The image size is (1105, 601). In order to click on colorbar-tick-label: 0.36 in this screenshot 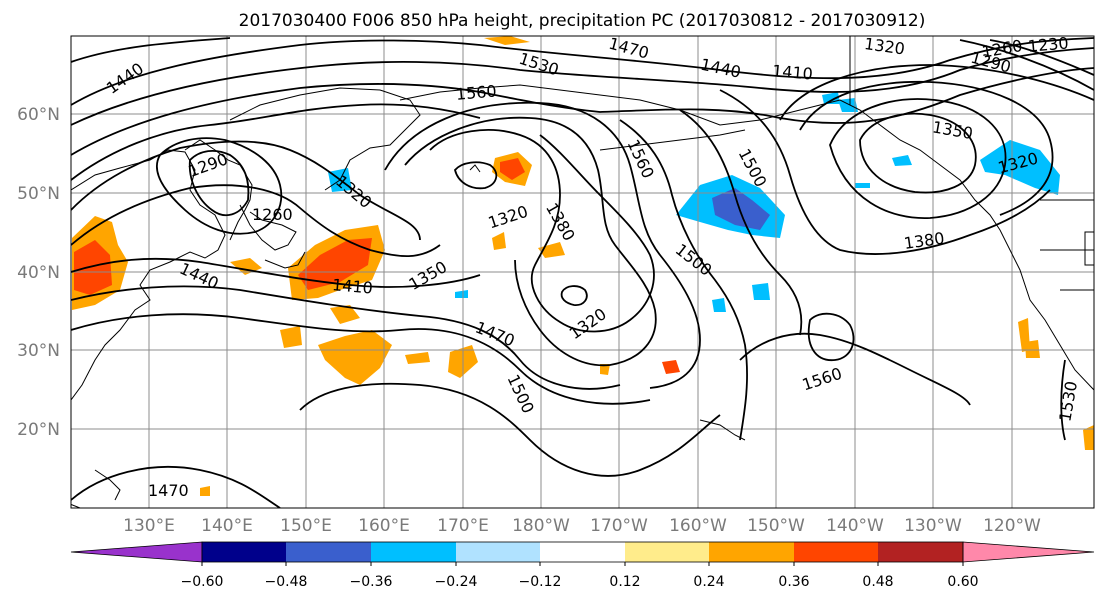, I will do `click(793, 582)`.